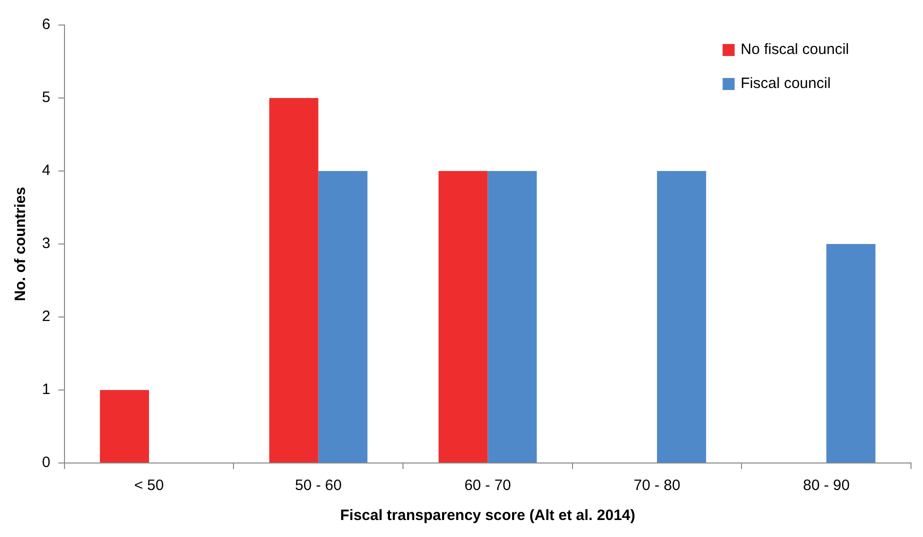 This screenshot has height=537, width=923. What do you see at coordinates (795, 49) in the screenshot?
I see `legend-label: No fiscal council` at bounding box center [795, 49].